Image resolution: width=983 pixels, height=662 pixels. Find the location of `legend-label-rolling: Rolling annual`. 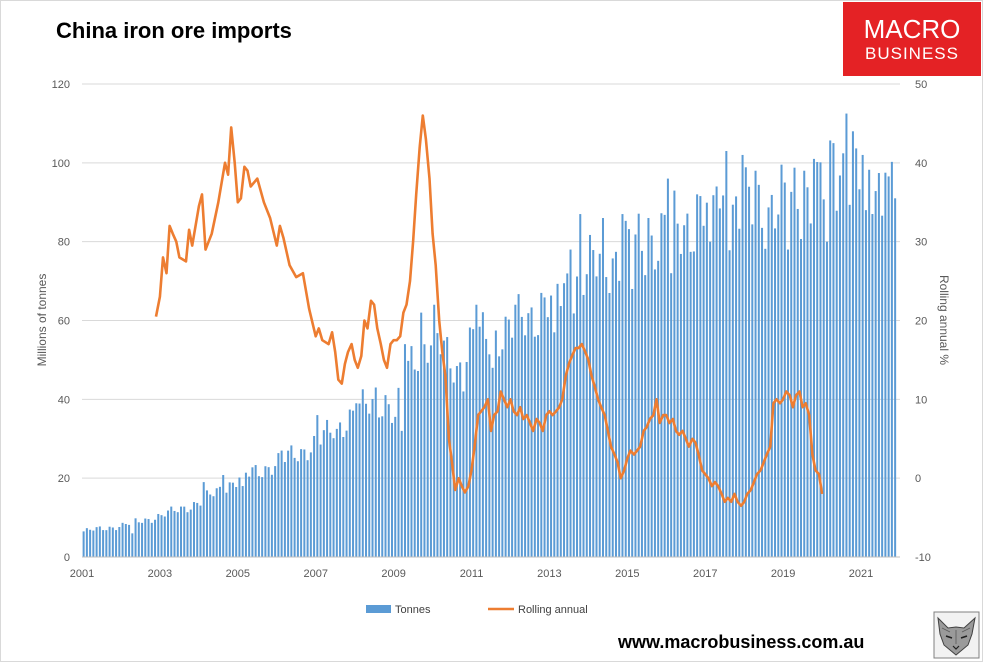

legend-label-rolling: Rolling annual is located at coordinates (553, 610).